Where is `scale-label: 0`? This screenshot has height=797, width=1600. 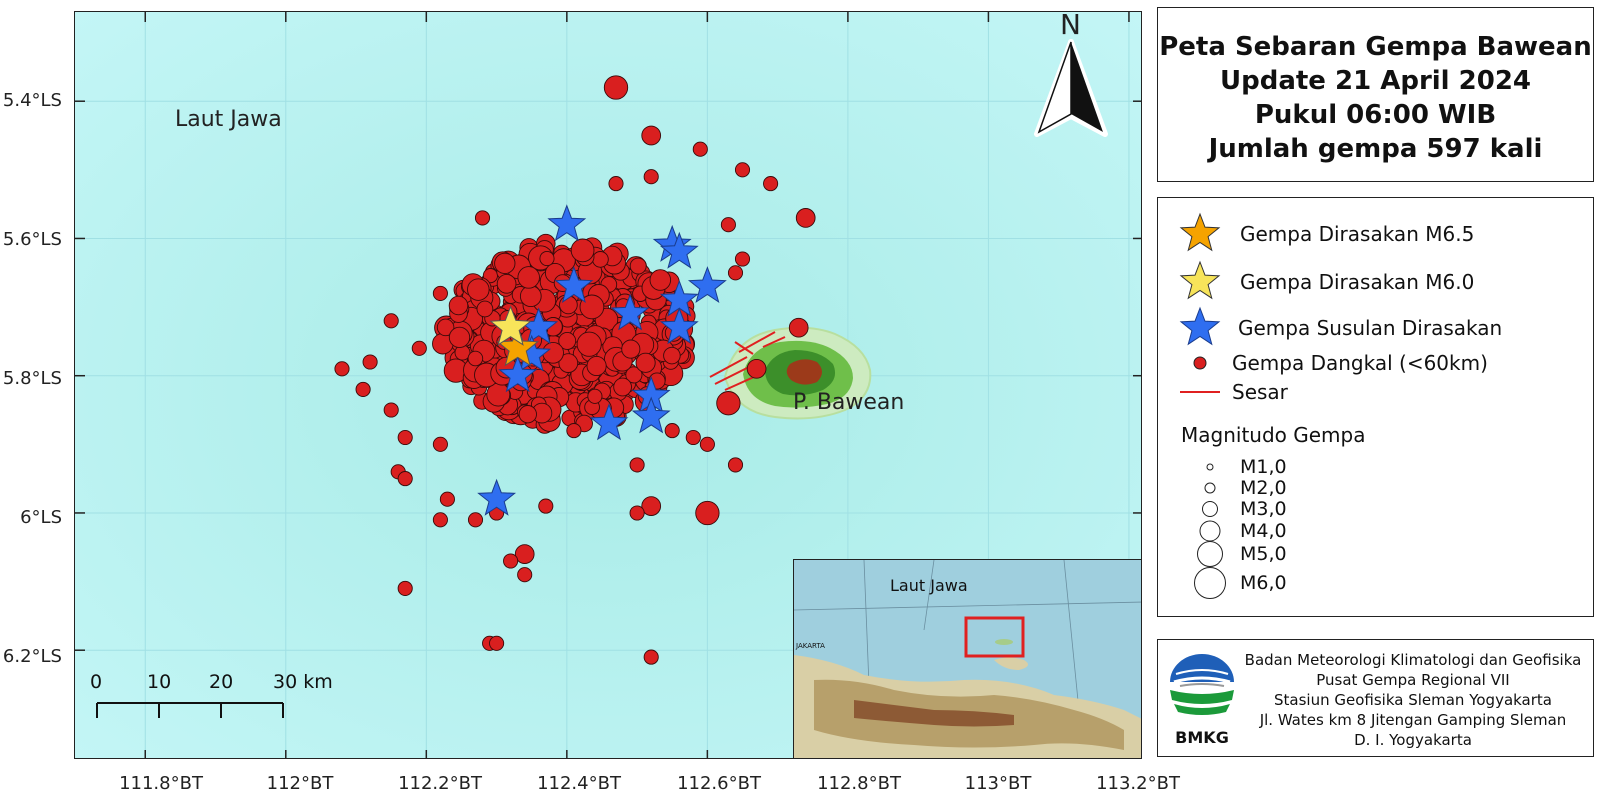 scale-label: 0 is located at coordinates (96, 682).